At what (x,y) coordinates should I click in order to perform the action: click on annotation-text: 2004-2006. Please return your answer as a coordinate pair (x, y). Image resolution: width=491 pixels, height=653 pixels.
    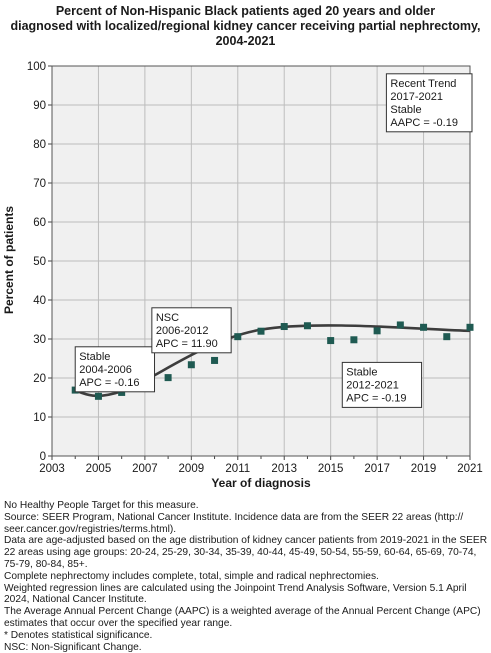
    Looking at the image, I should click on (105, 370).